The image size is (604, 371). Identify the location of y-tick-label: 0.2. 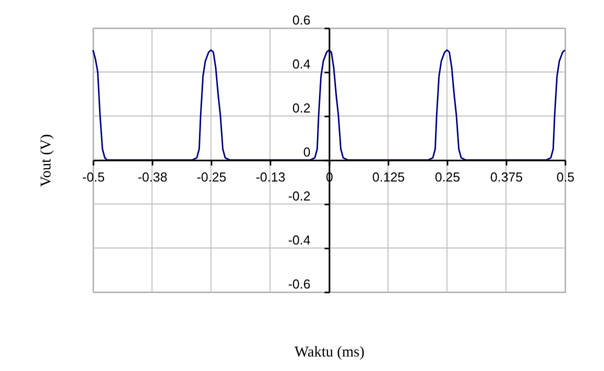
(301, 108).